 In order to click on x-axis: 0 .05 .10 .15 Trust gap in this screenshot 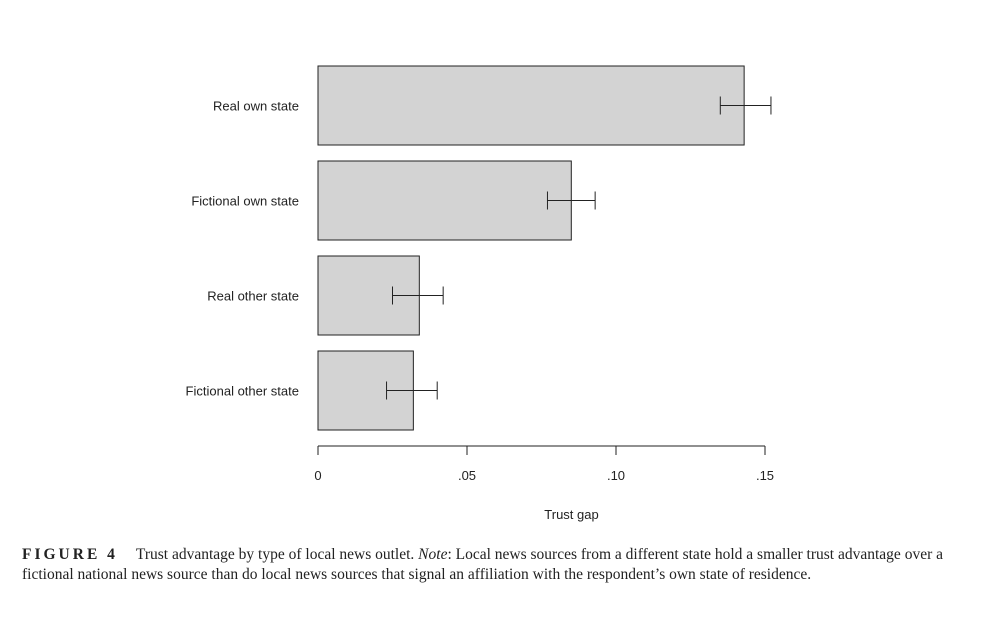, I will do `click(544, 483)`.